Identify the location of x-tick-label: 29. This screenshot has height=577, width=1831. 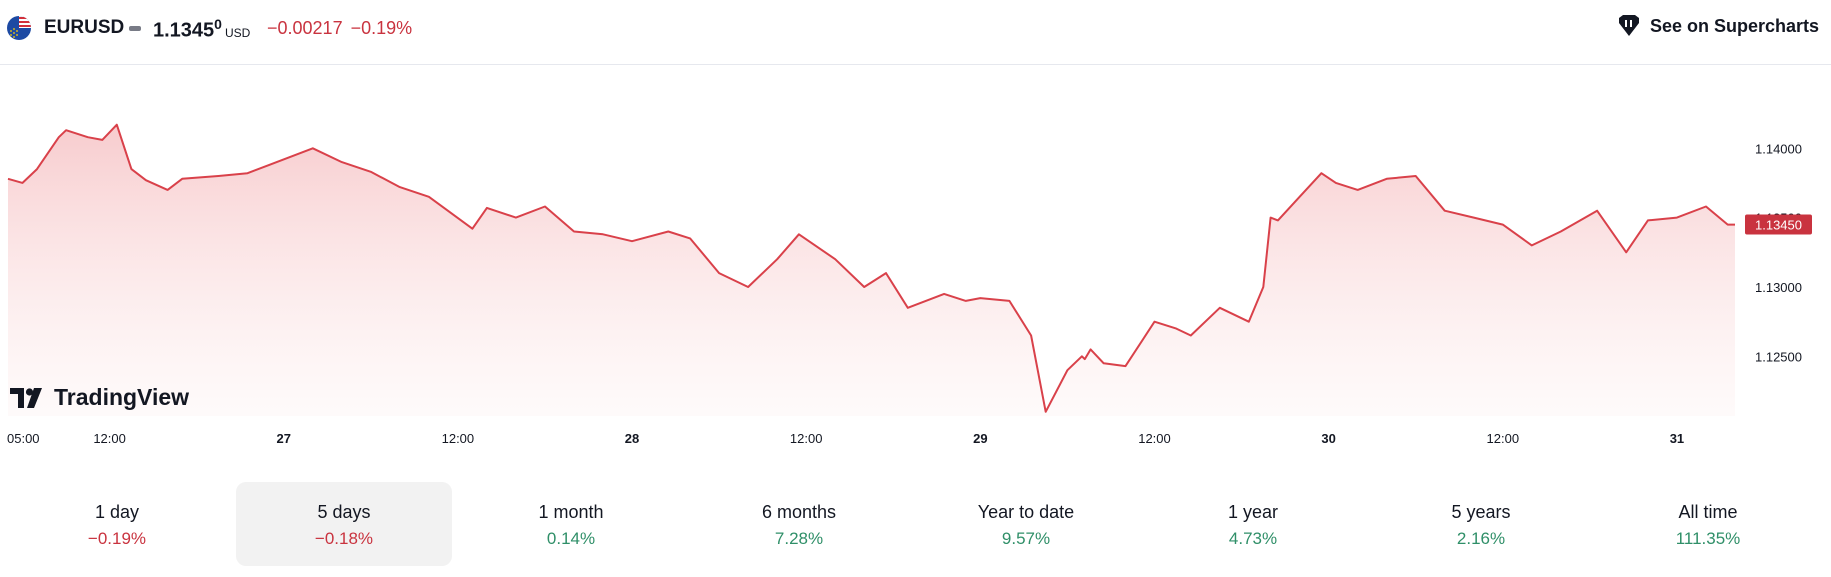
(980, 438).